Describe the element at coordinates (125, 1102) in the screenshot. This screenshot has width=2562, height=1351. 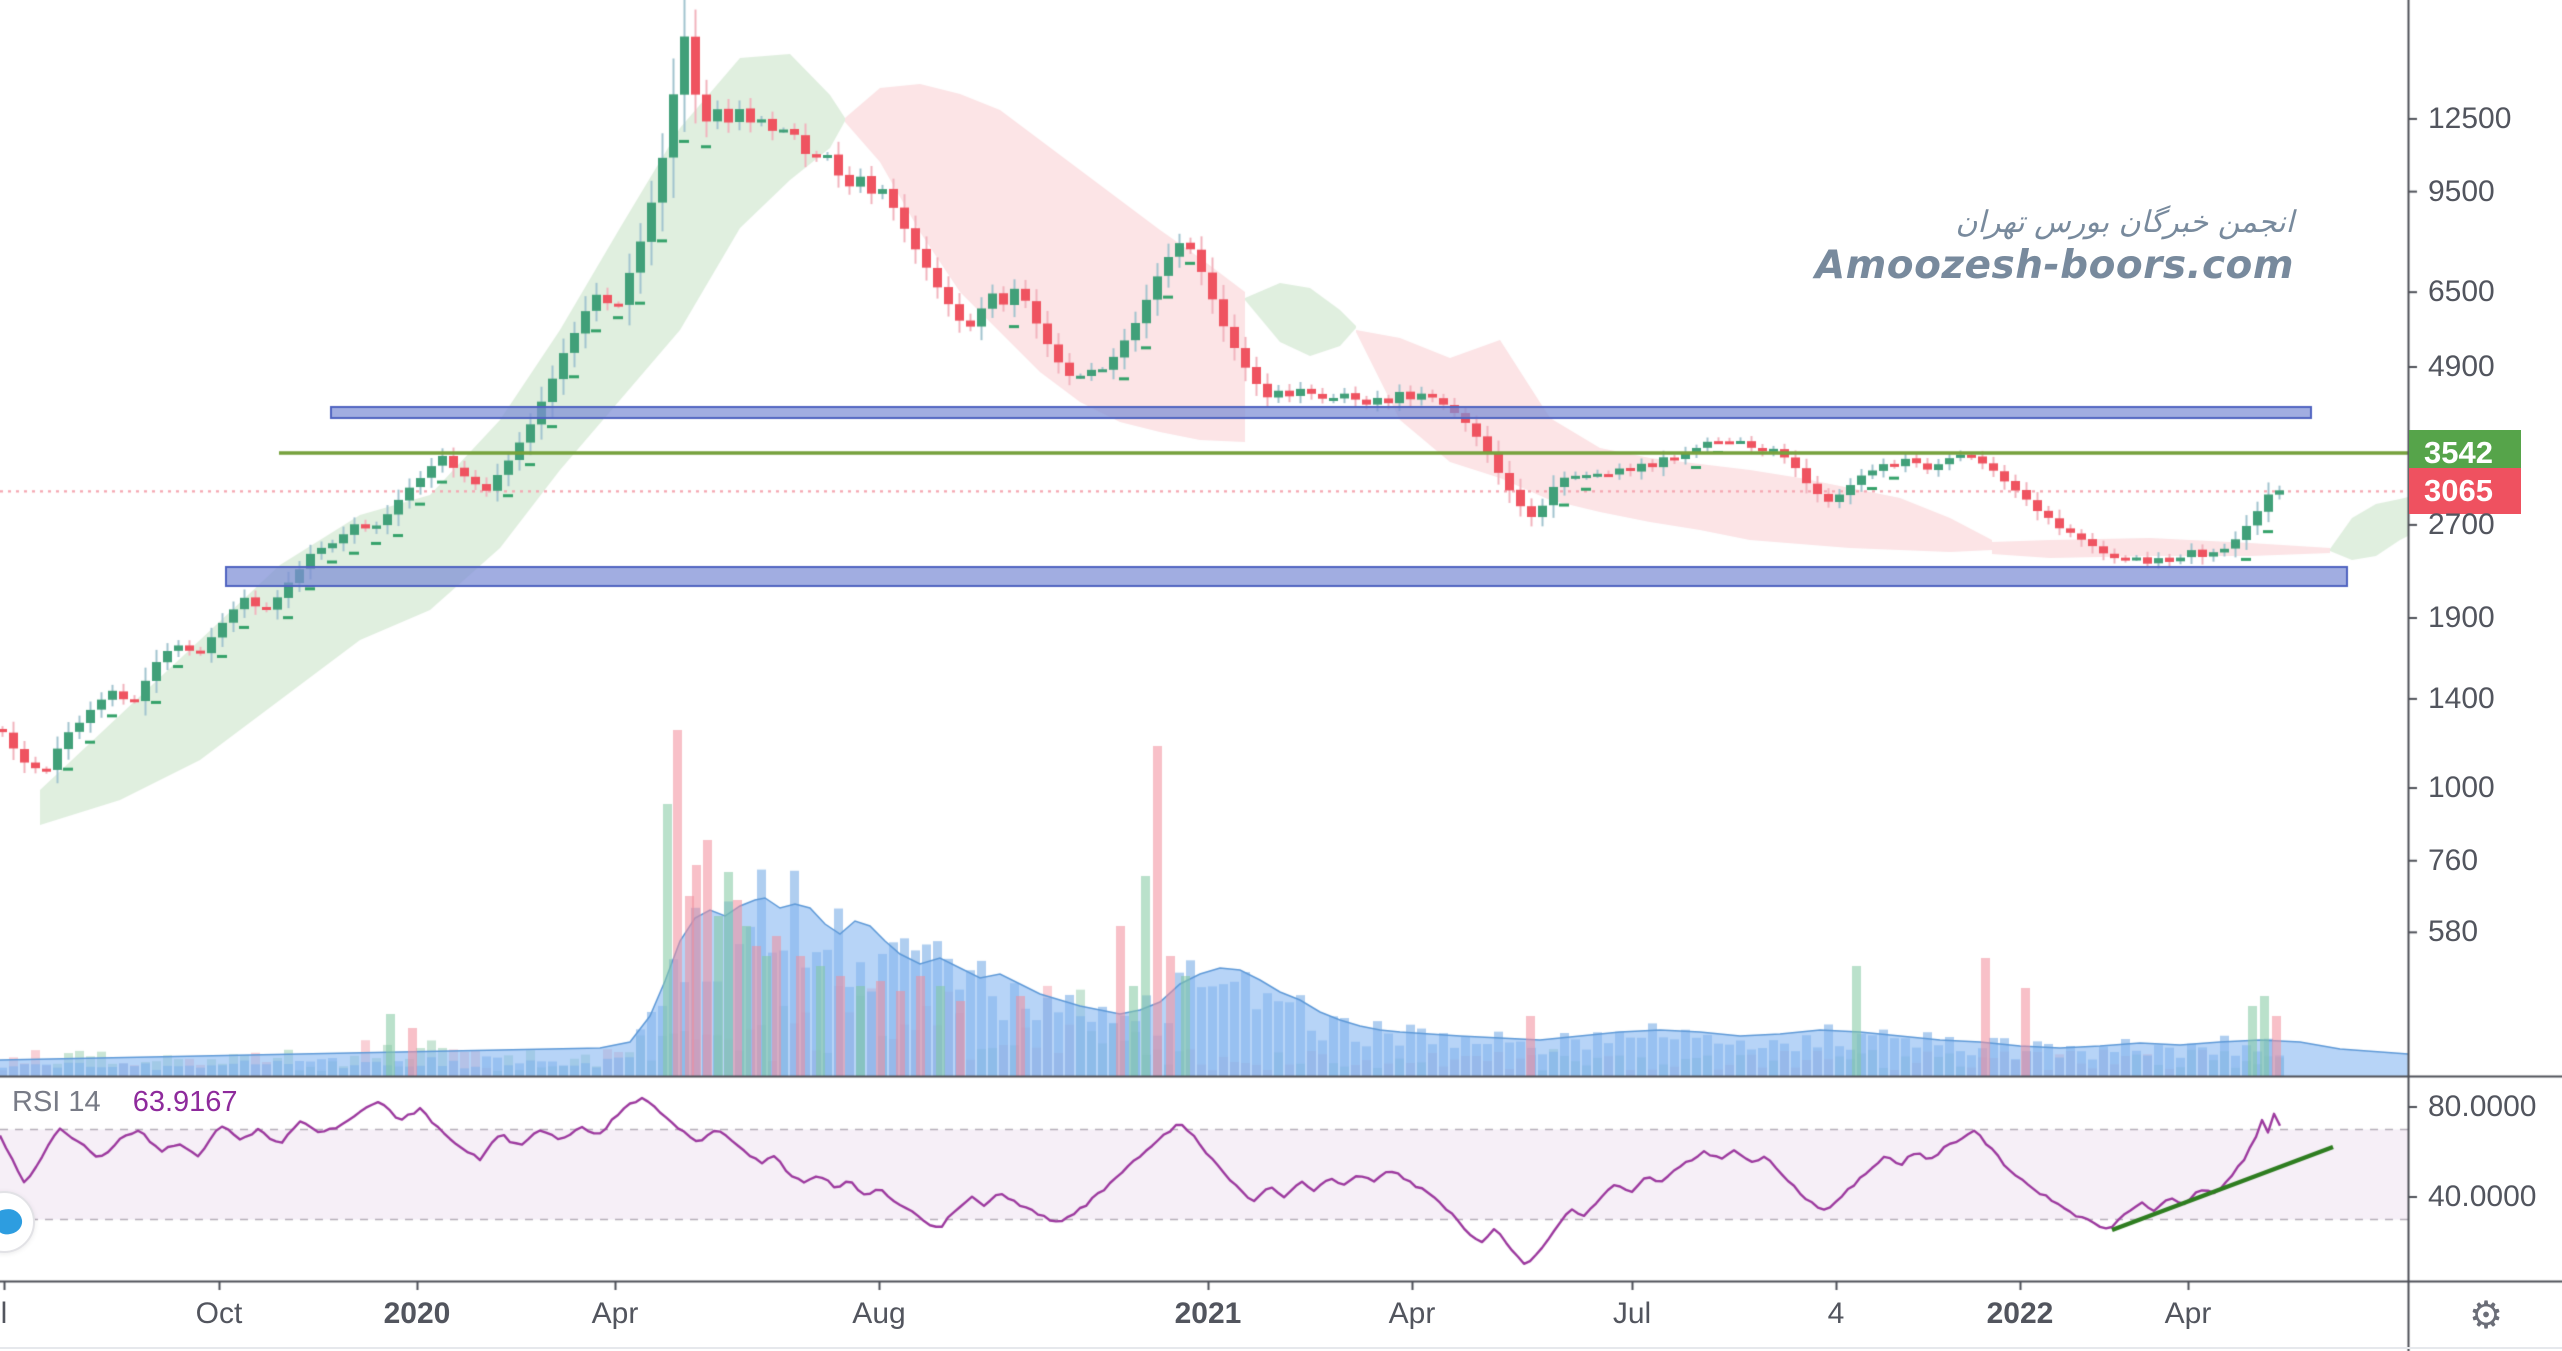
I see `rsi-indicator-legend: RSI 14 63.9167` at that location.